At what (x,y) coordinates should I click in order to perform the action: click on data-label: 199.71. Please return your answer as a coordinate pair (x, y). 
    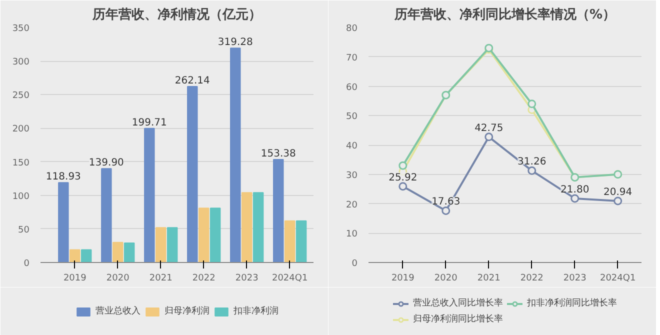
    Looking at the image, I should click on (149, 122).